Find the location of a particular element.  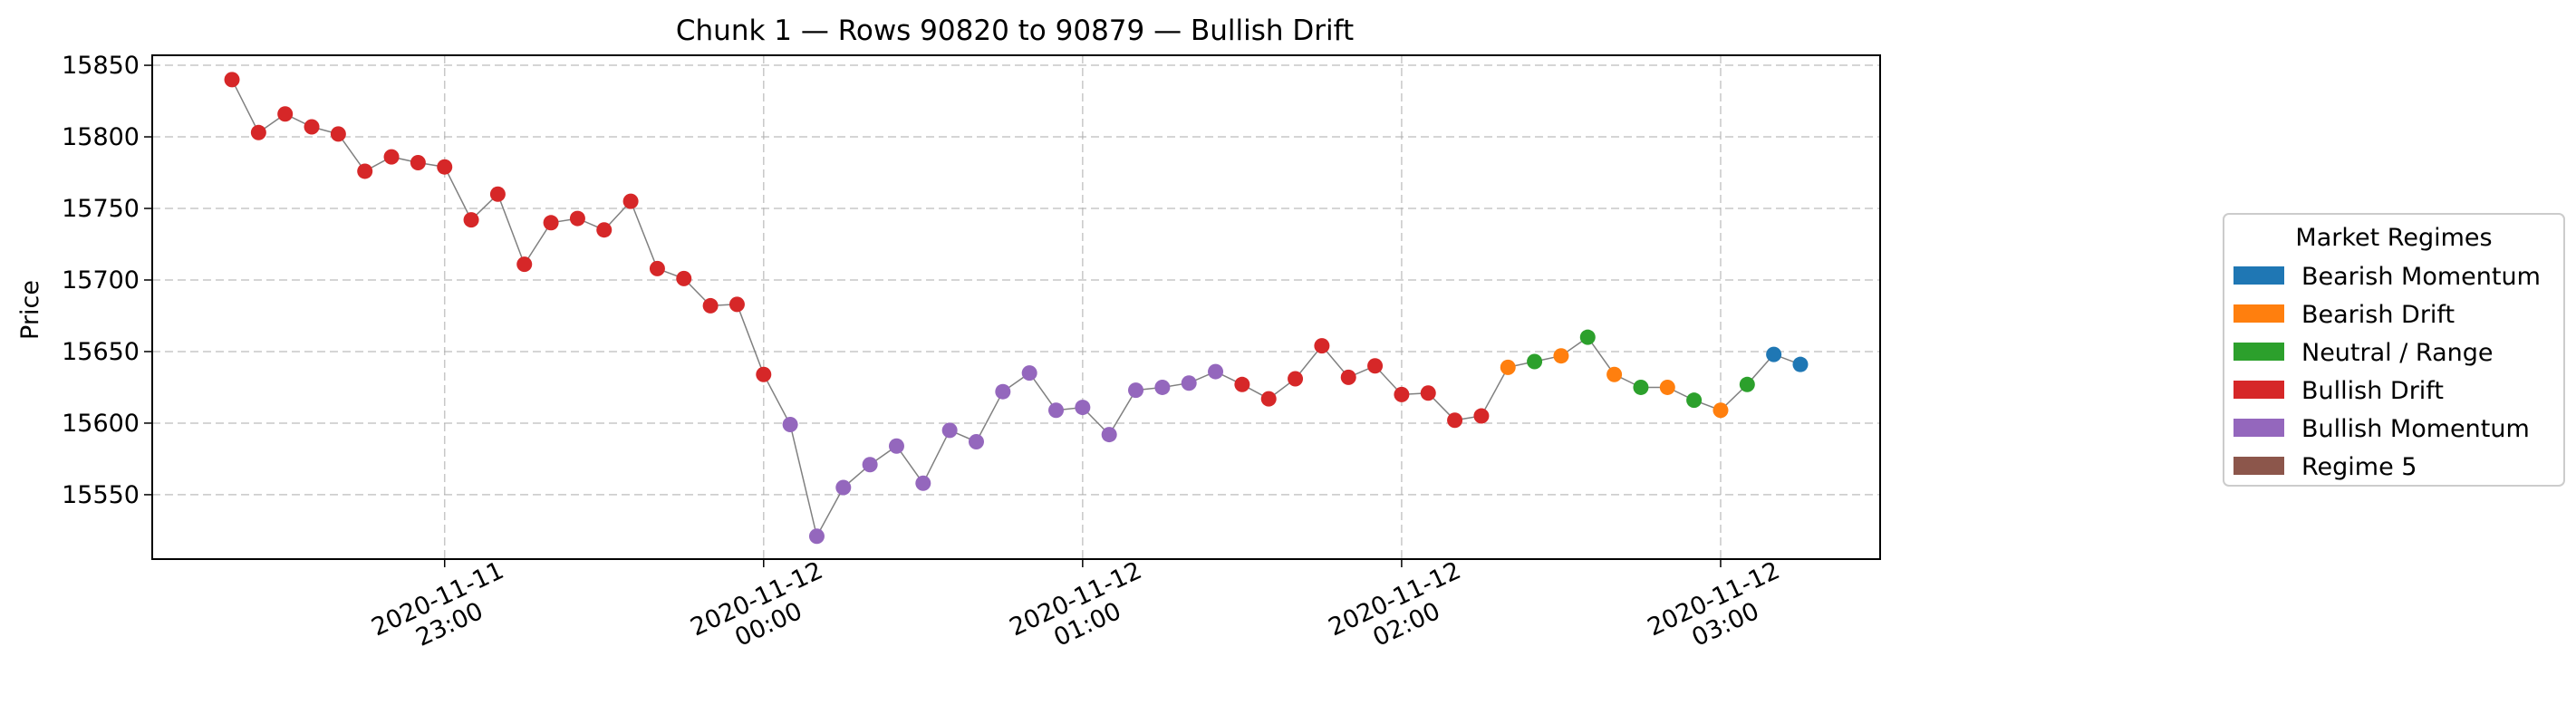

y-tick-label: 15750 is located at coordinates (101, 209).